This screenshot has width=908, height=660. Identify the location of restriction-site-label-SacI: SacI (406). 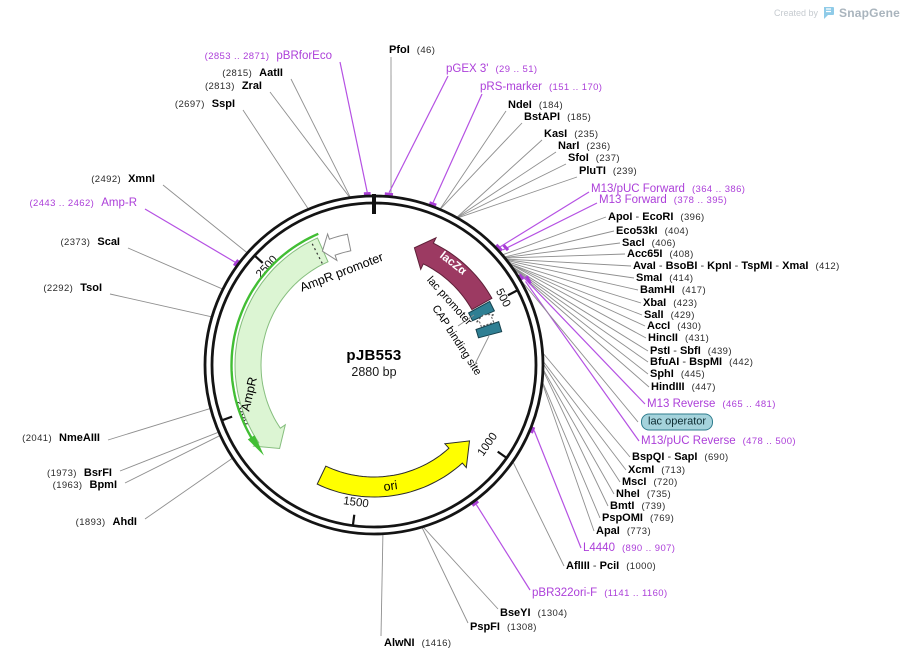
(649, 243).